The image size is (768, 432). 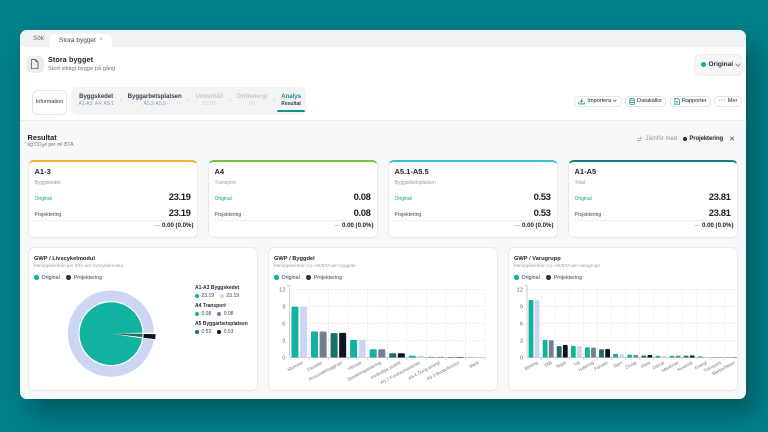 I want to click on svg-text: A5.4 Övrig energi, so click(x=423, y=370).